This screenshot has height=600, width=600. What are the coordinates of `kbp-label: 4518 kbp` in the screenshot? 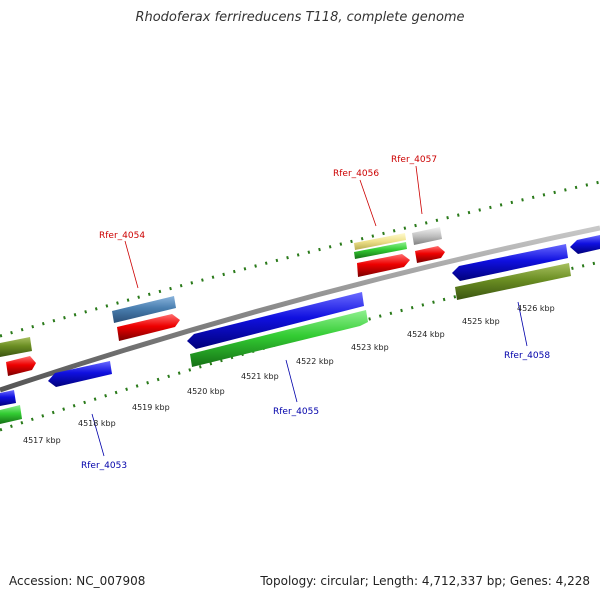 It's located at (97, 423).